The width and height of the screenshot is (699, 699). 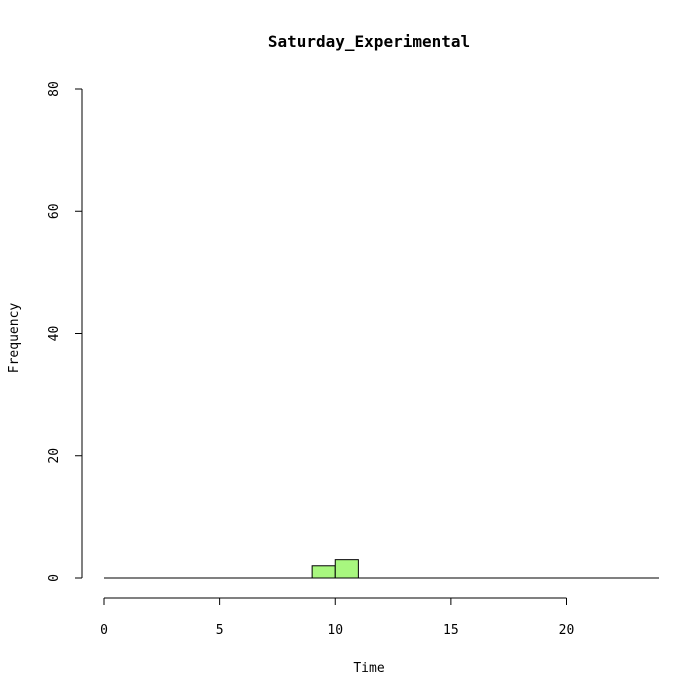 I want to click on y-axis-label: Frequency, so click(x=14, y=338).